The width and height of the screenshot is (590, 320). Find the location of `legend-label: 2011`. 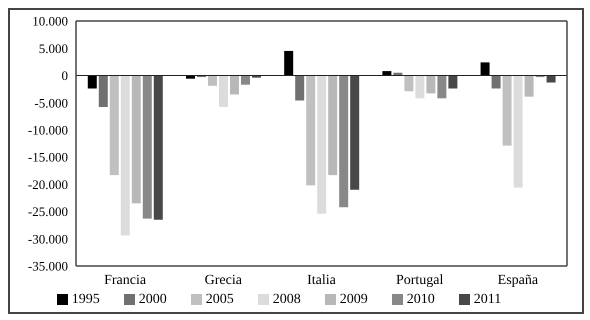

legend-label: 2011 is located at coordinates (488, 299).